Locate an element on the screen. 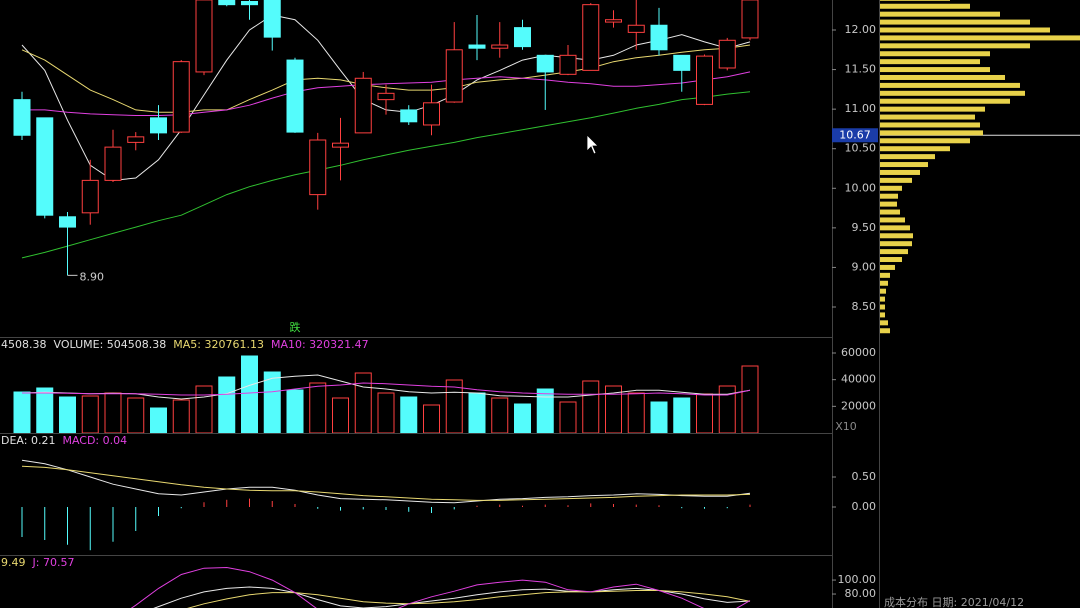 This screenshot has height=608, width=1080. unit-label: X10 is located at coordinates (846, 426).